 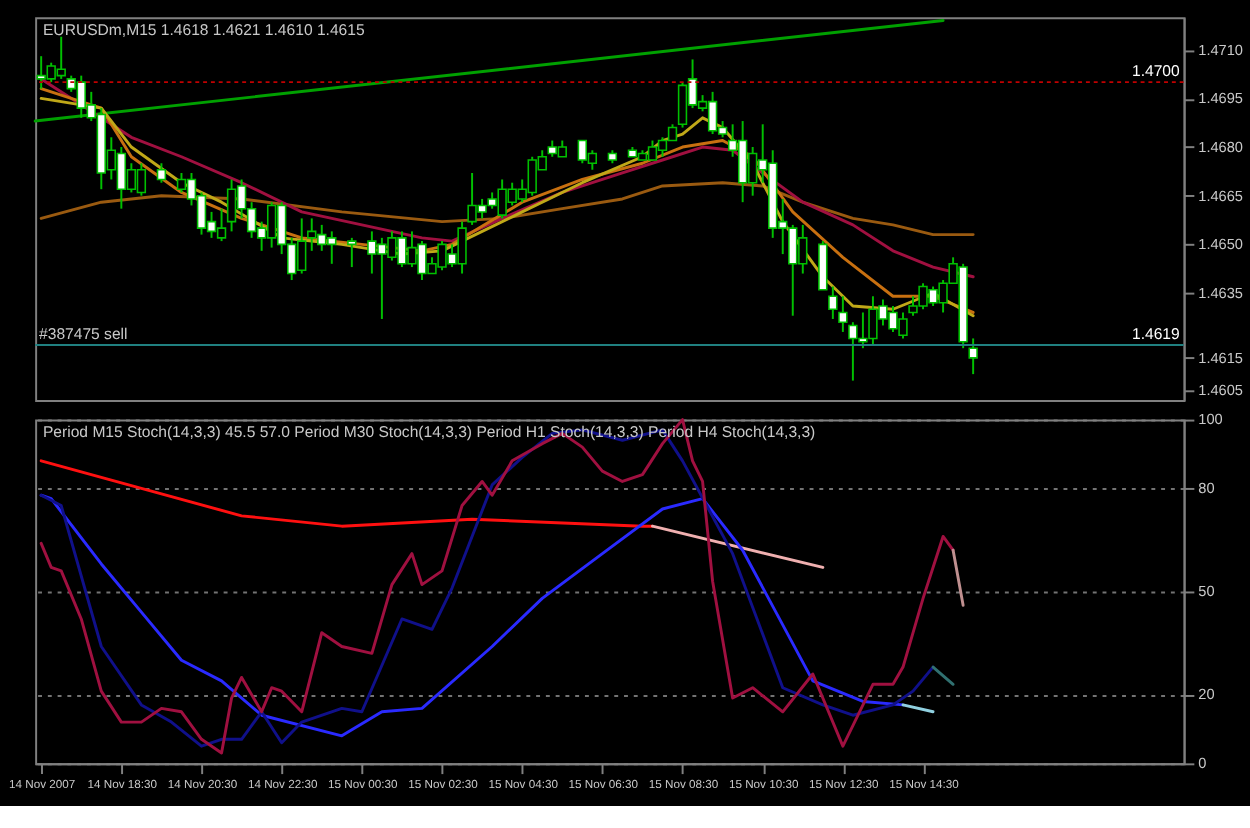 I want to click on ref-line-label: #387475 sell, so click(x=84, y=334).